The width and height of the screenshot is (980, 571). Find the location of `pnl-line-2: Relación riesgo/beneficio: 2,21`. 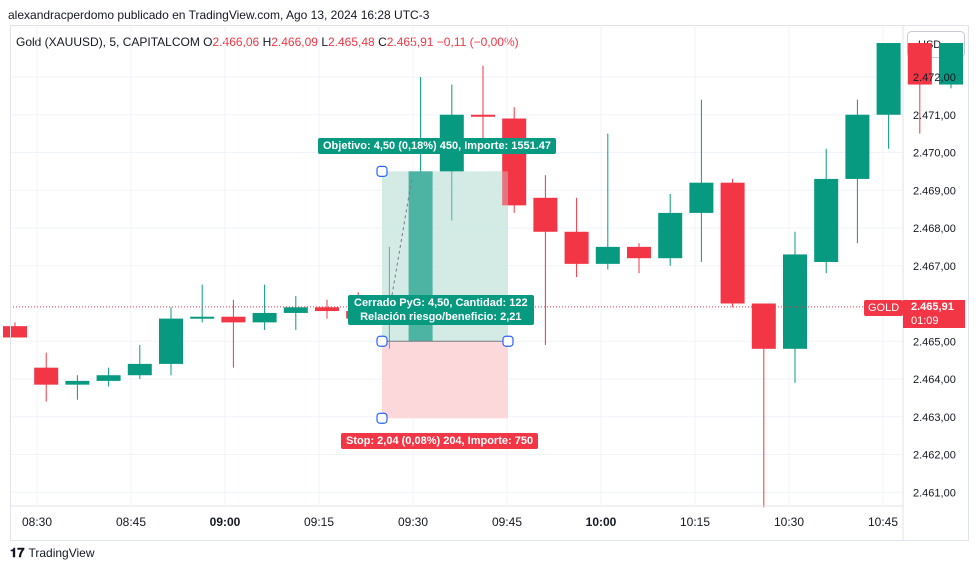

pnl-line-2: Relación riesgo/beneficio: 2,21 is located at coordinates (441, 317).